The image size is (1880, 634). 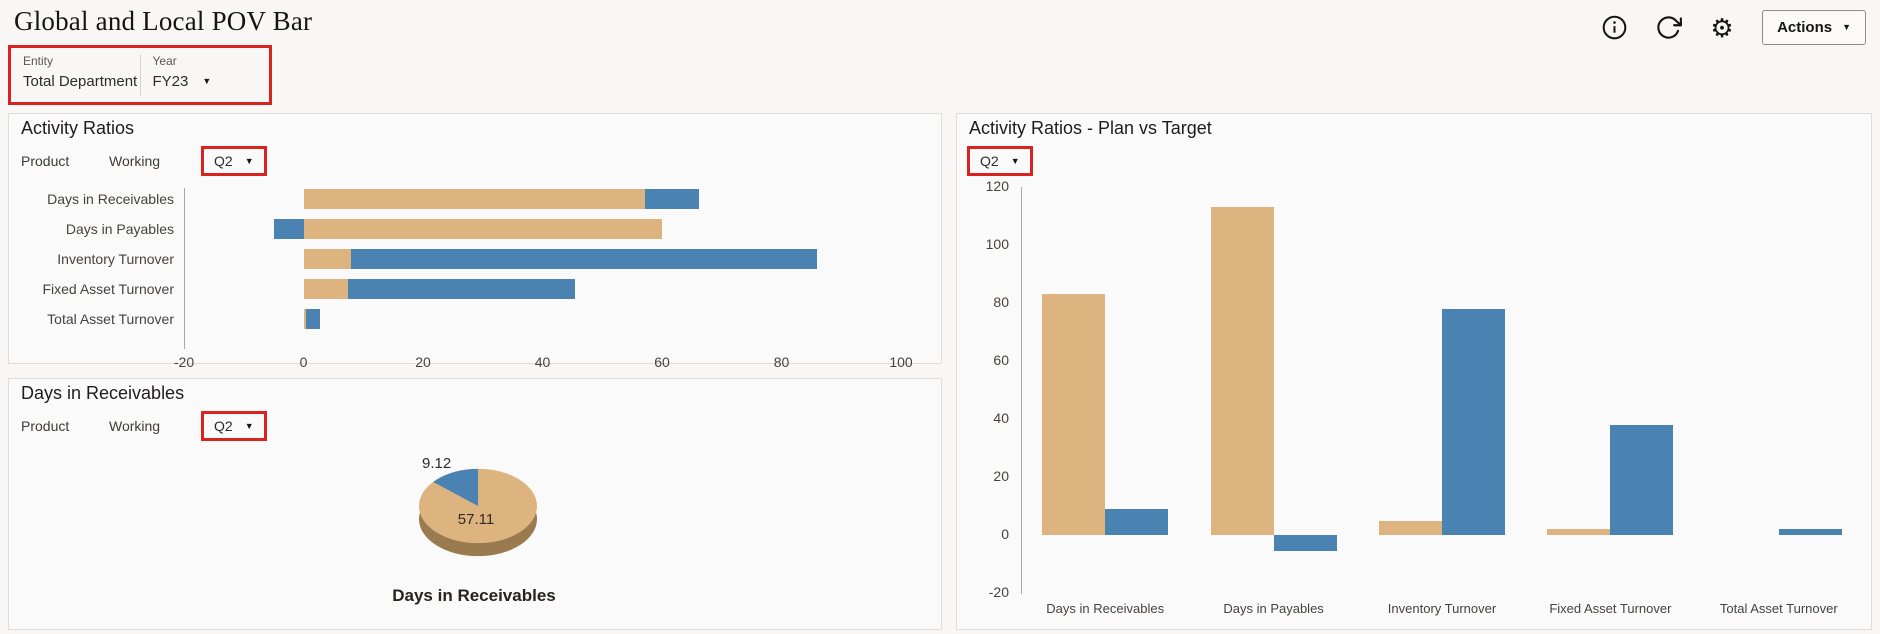 I want to click on pie-value-label-blue: 9.12, so click(x=437, y=463).